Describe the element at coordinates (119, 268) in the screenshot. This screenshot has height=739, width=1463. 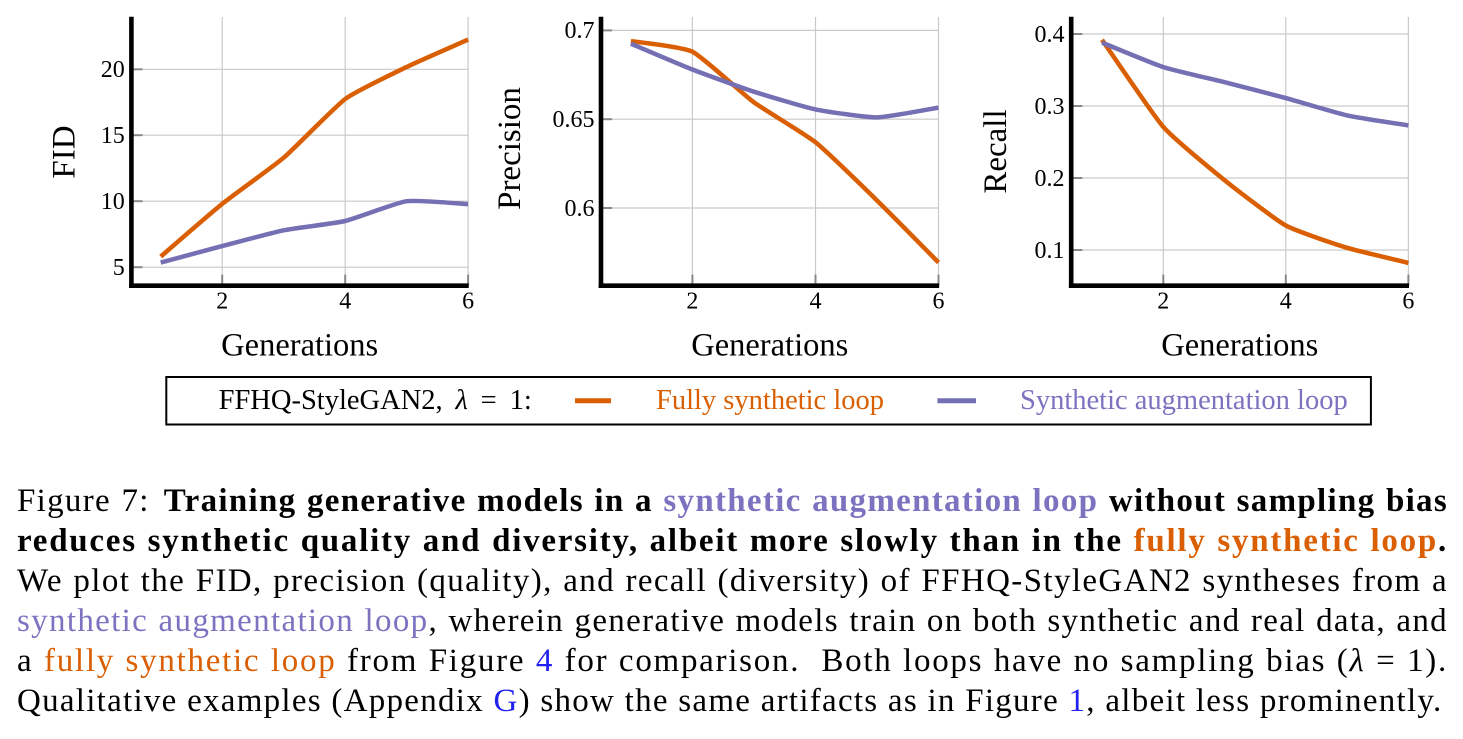
I see `svg-text: 5` at that location.